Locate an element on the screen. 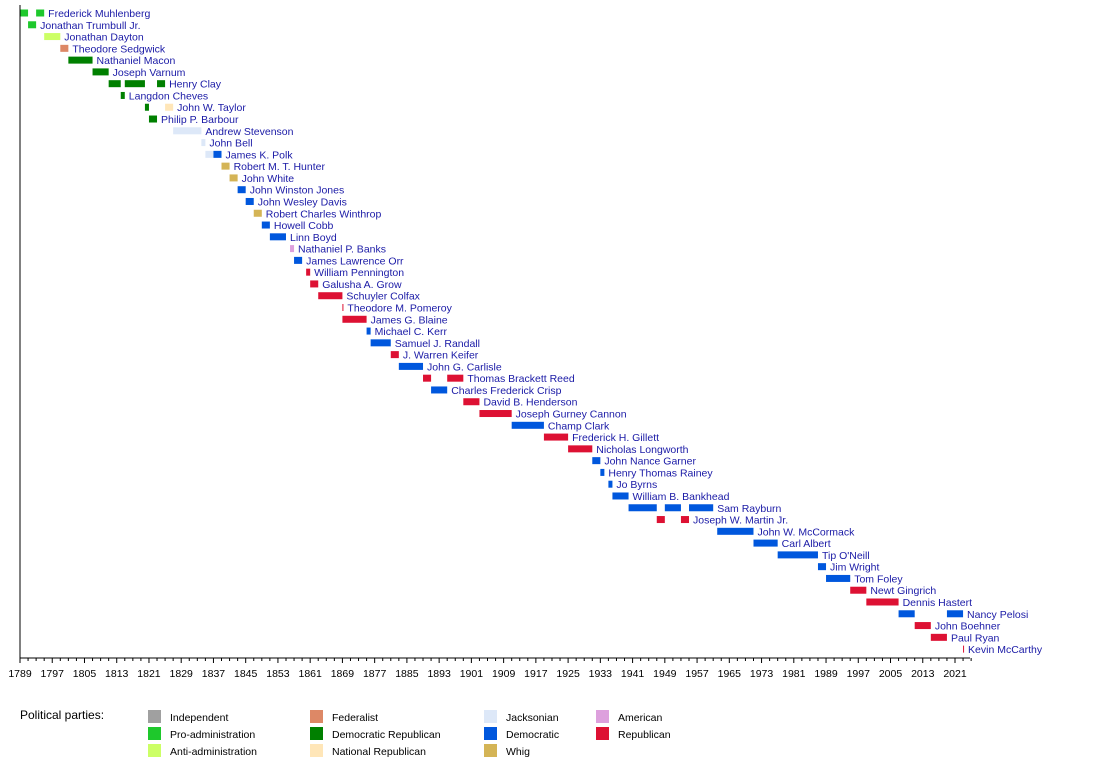 The image size is (1100, 763). speaker-label: Robert M. T. Hunter is located at coordinates (280, 167).